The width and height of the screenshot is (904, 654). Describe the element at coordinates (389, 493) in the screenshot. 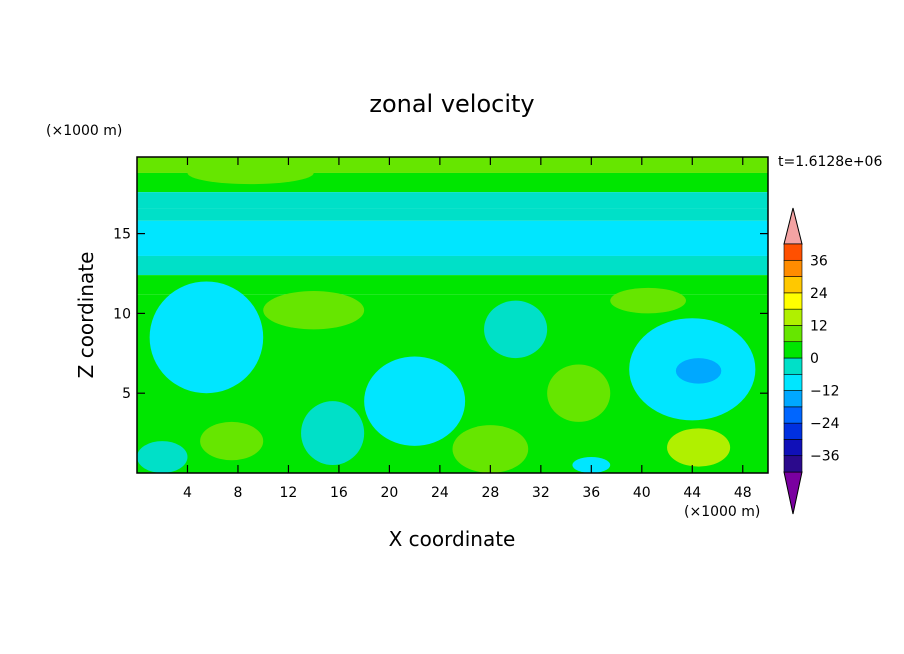

I see `x-tick-label: 20` at that location.